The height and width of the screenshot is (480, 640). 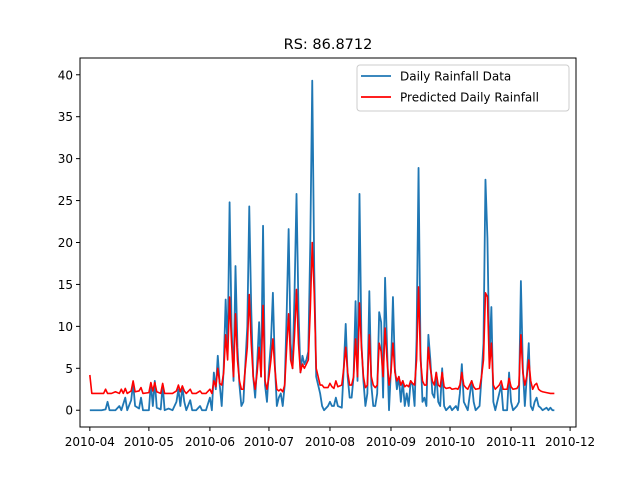 I want to click on x-tick-label-3: 2010-07, so click(x=269, y=442).